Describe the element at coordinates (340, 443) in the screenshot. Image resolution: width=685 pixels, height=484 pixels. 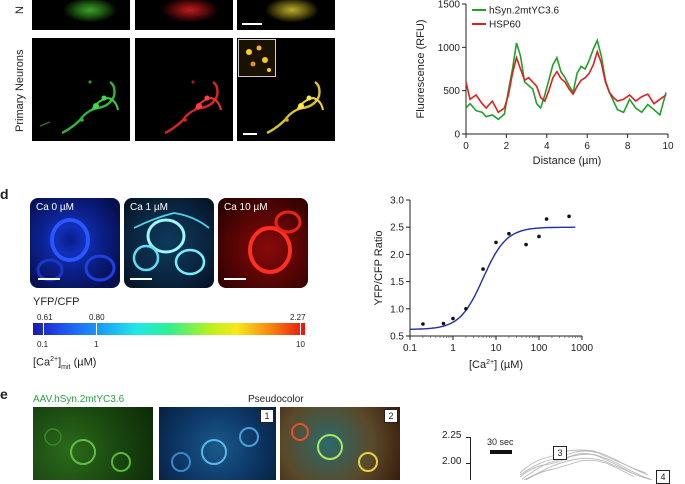
I see `micrograph-pseudocolor-2: 2` at that location.